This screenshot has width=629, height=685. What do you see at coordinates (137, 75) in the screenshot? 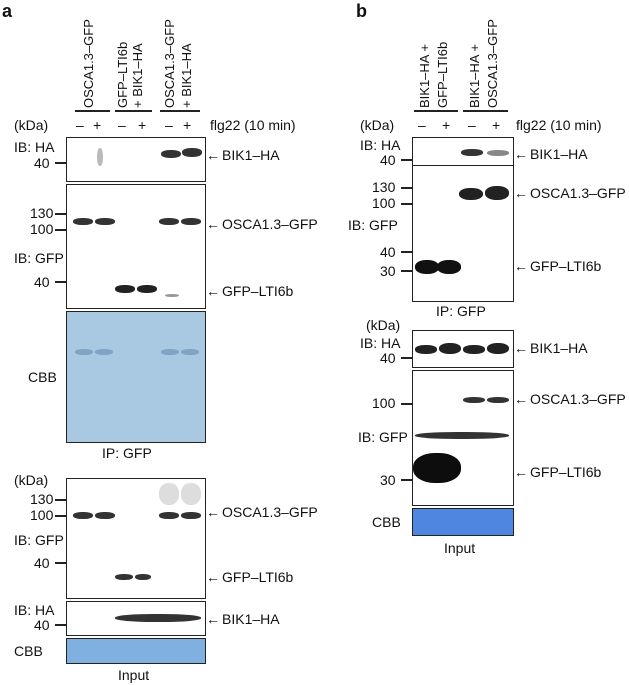
I see `lane-header-bik1-ha: + BIK1–HA` at bounding box center [137, 75].